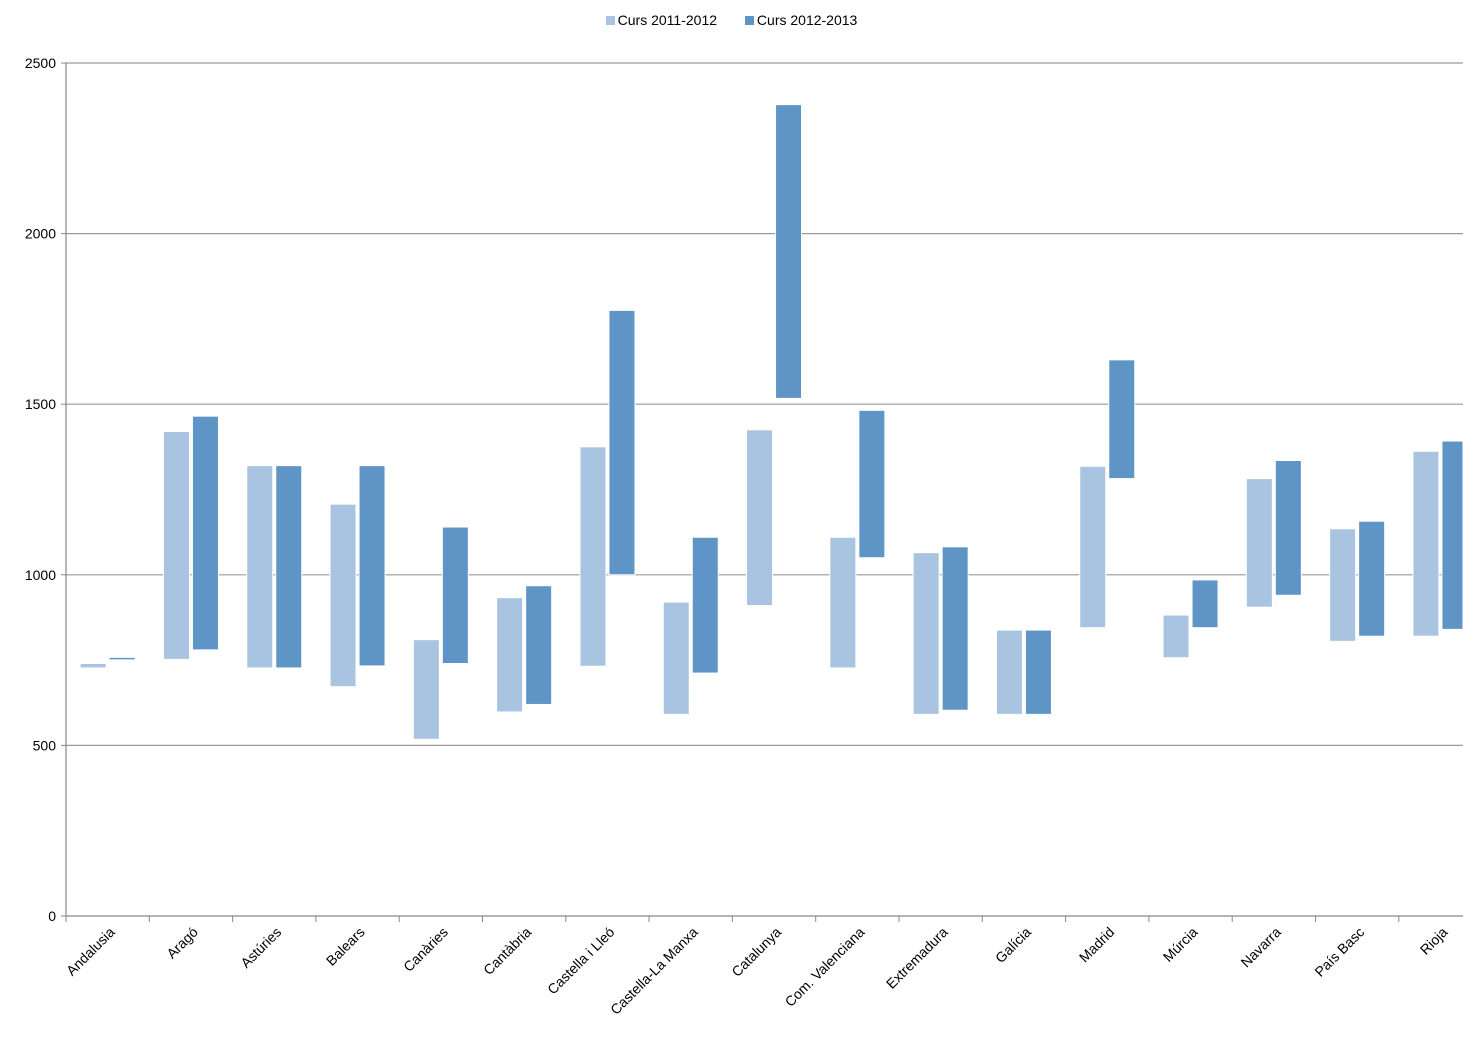 The height and width of the screenshot is (1040, 1463). Describe the element at coordinates (507, 951) in the screenshot. I see `x-tick-label: Cantàbria` at that location.